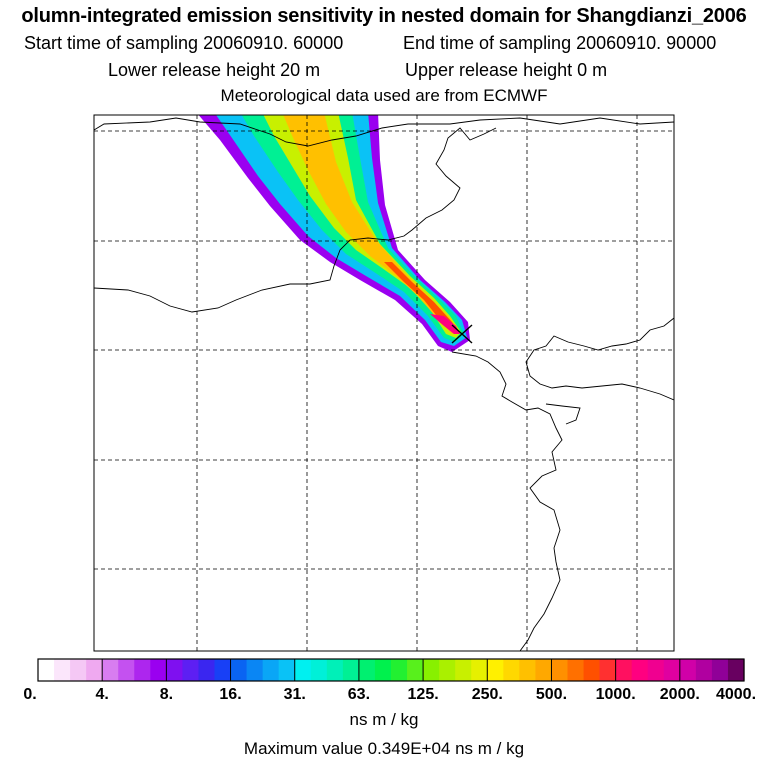 The height and width of the screenshot is (768, 768). What do you see at coordinates (421, 297) in the screenshot?
I see `plume-hot` at bounding box center [421, 297].